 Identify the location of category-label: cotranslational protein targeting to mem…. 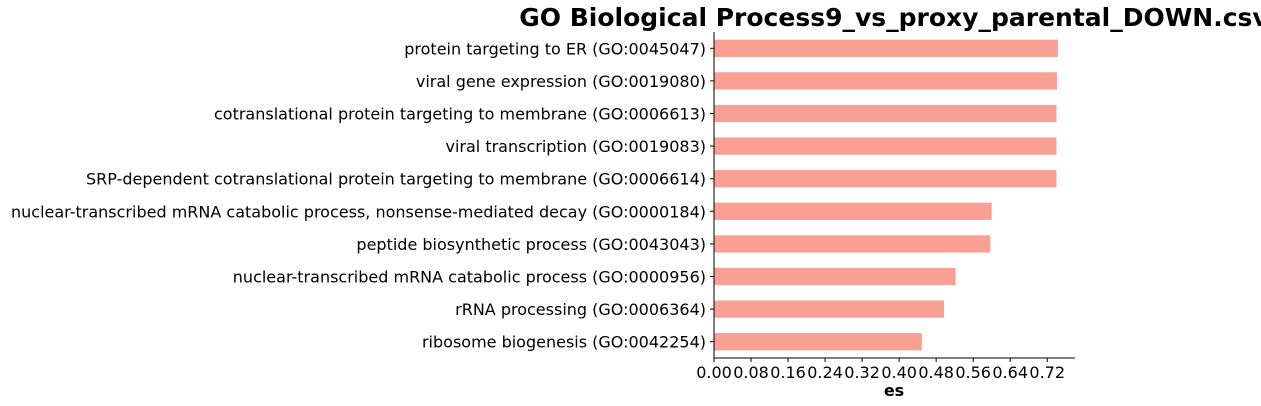
(460, 114).